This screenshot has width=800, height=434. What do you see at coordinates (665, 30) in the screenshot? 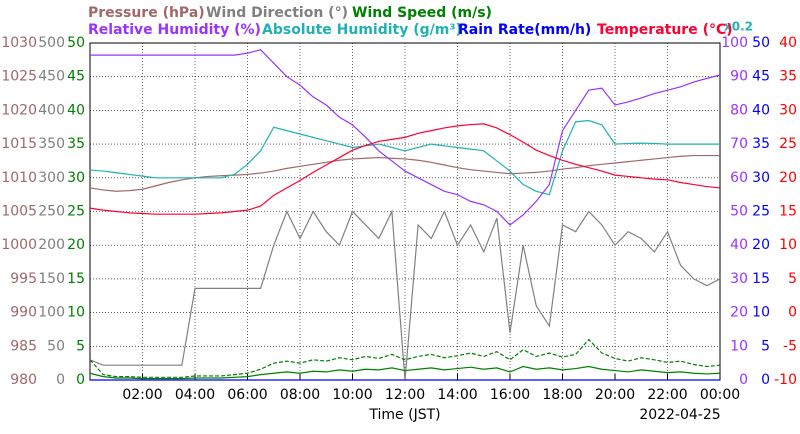
I see `legend-label: Temperature (°C)` at bounding box center [665, 30].